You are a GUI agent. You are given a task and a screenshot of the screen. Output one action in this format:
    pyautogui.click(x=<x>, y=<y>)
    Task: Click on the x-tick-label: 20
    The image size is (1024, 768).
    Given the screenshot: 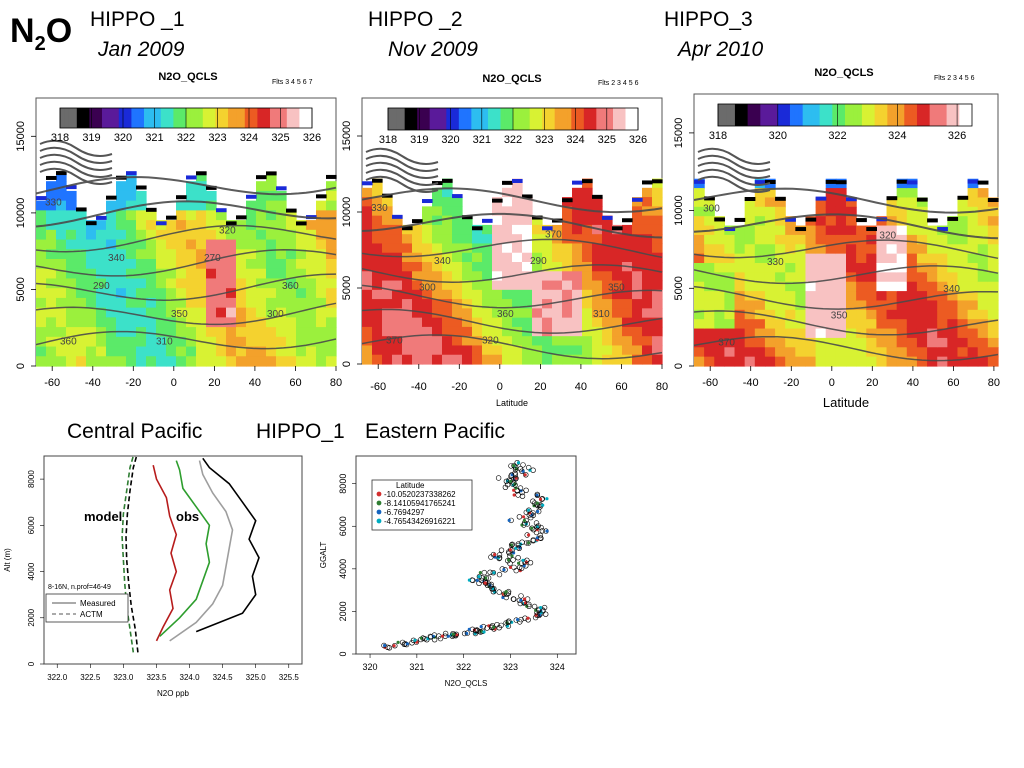 What is the action you would take?
    pyautogui.click(x=214, y=383)
    